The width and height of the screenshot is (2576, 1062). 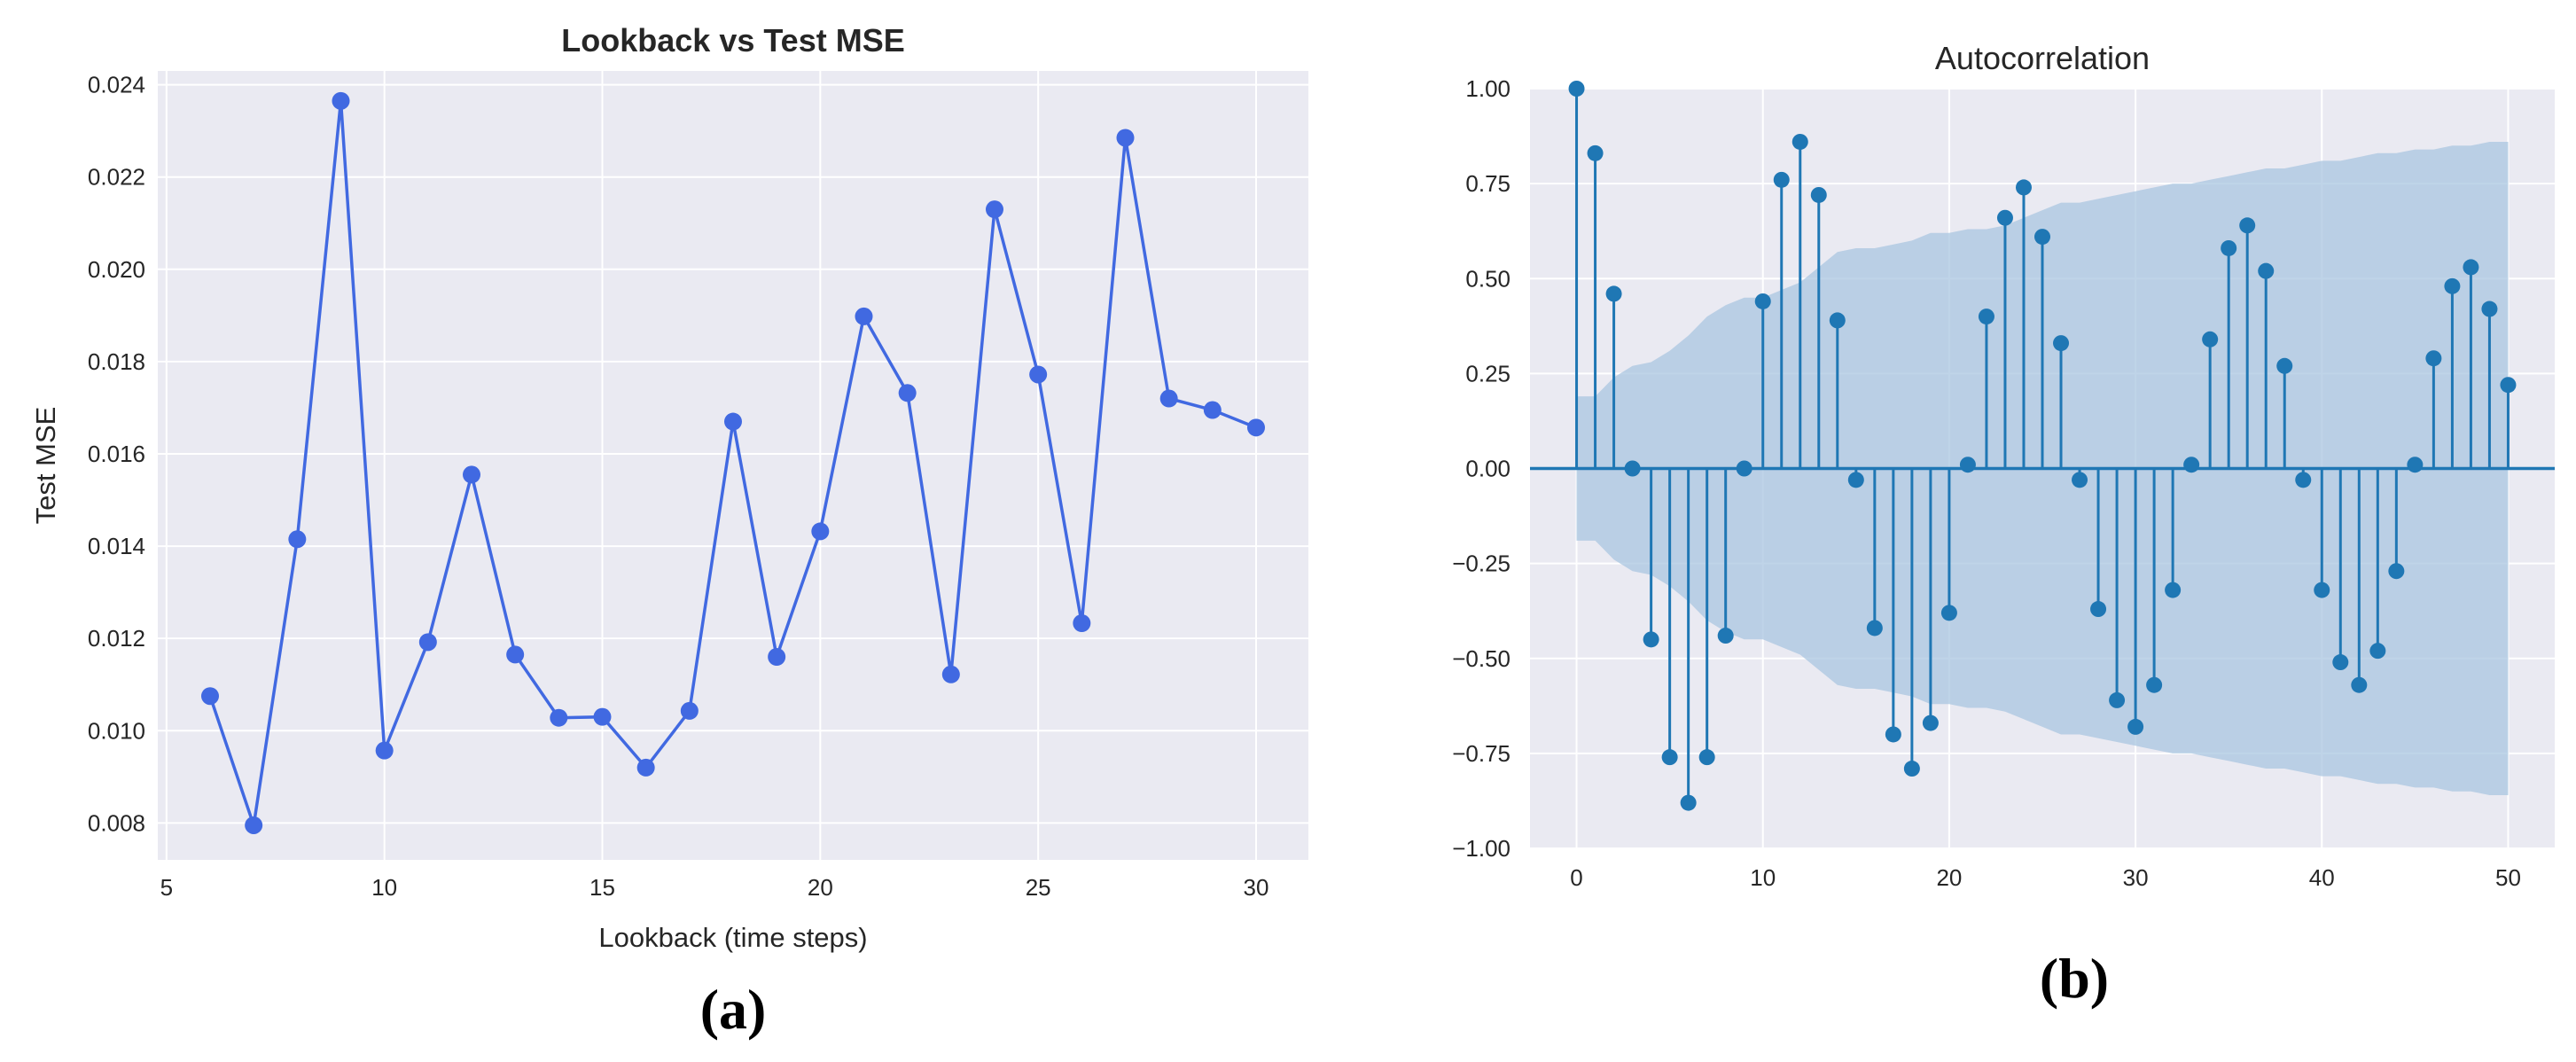 I want to click on chart-b-y-tick-label: 1.00, so click(x=1487, y=88).